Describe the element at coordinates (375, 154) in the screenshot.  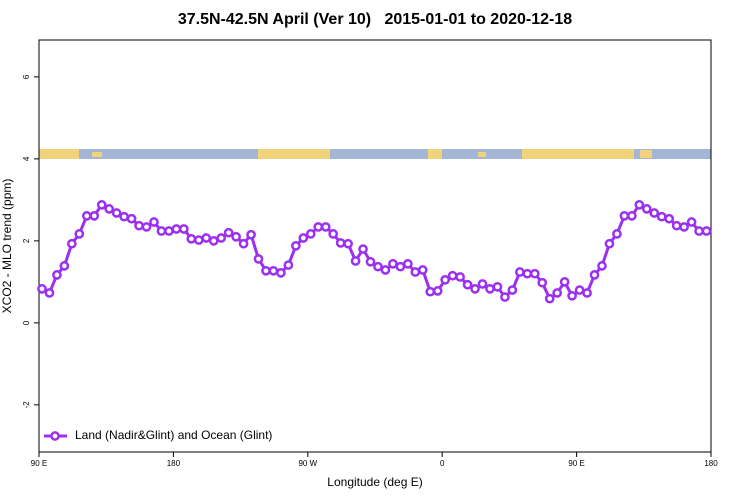
I see `land-ocean-strip` at that location.